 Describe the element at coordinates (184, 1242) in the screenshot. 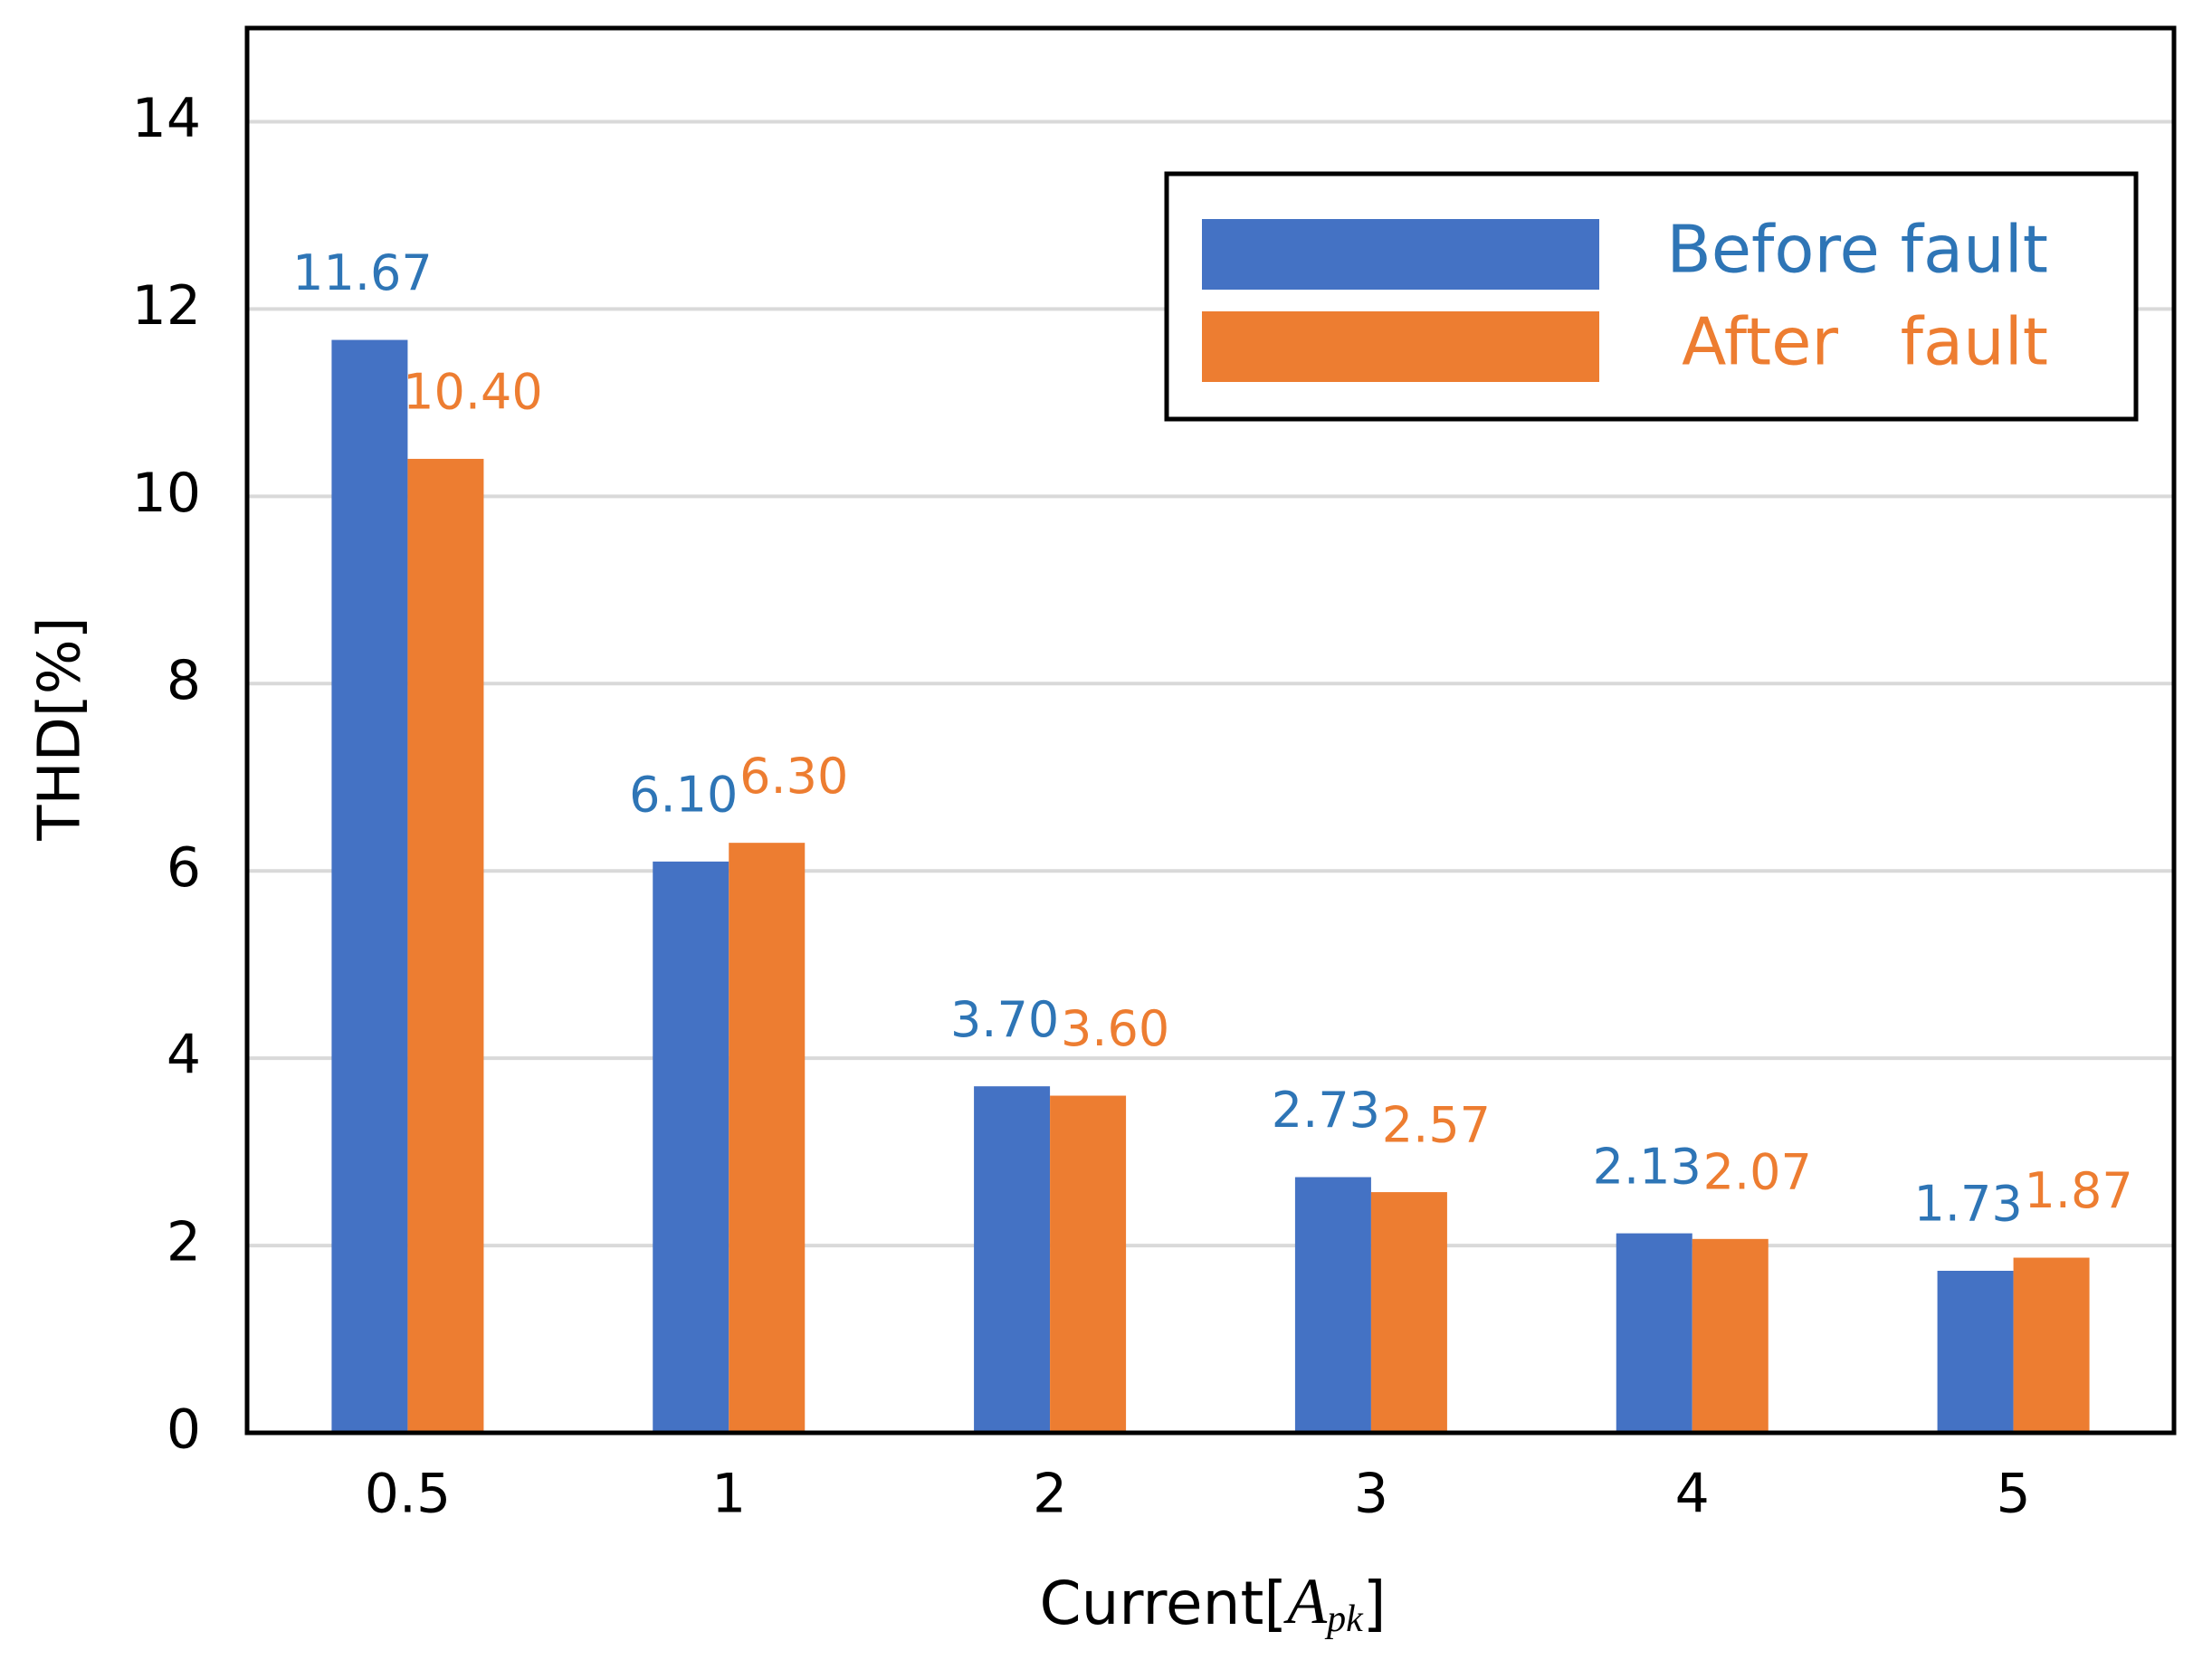

I see `y-tick-label: 2` at that location.